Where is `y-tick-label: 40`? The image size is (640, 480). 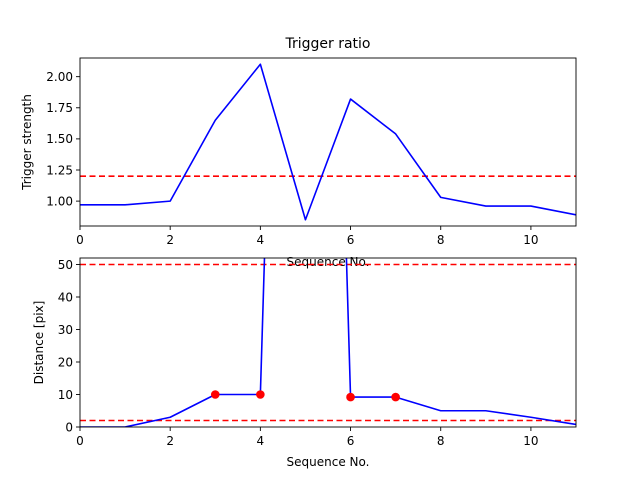
y-tick-label: 40 is located at coordinates (65, 297).